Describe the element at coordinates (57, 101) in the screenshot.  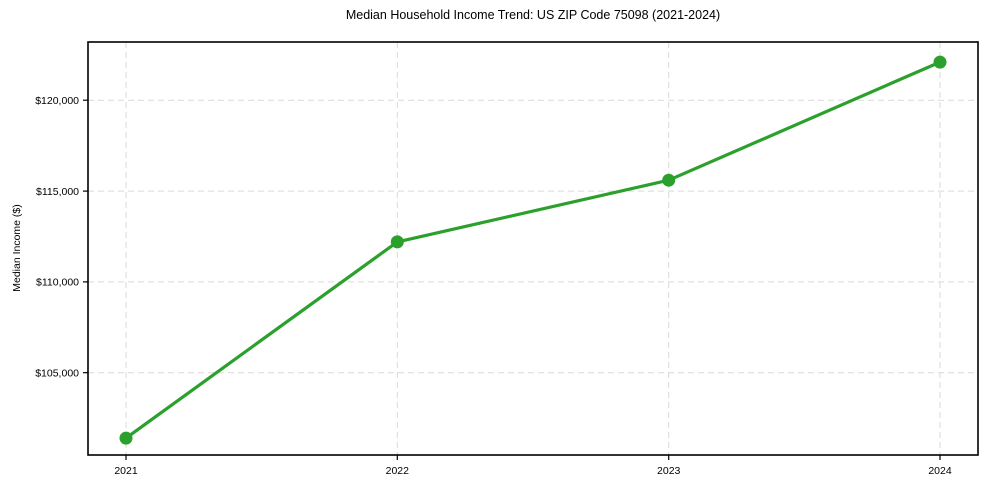
I see `y-tick-label: $120,000` at that location.